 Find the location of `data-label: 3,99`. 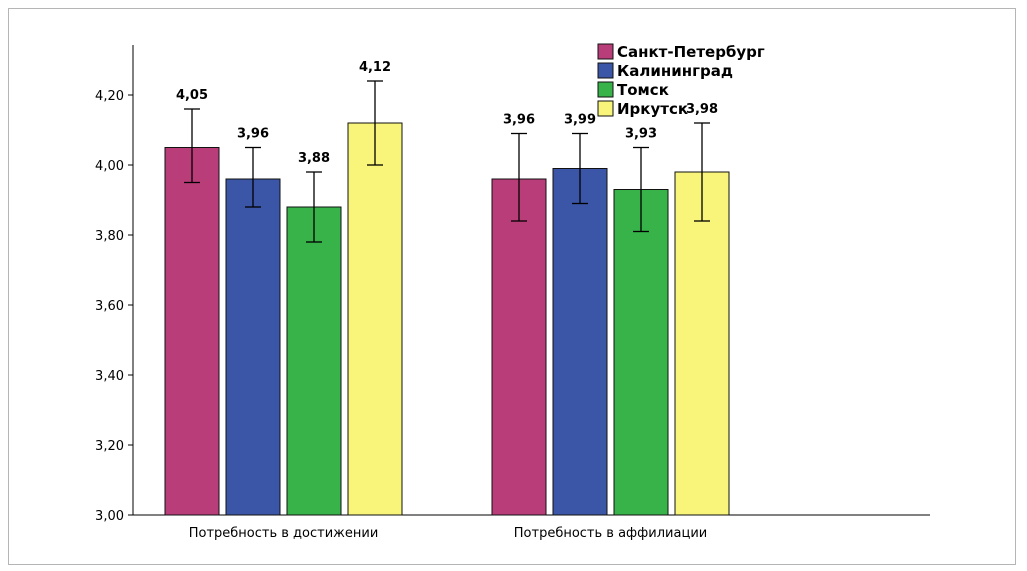

data-label: 3,99 is located at coordinates (580, 120).